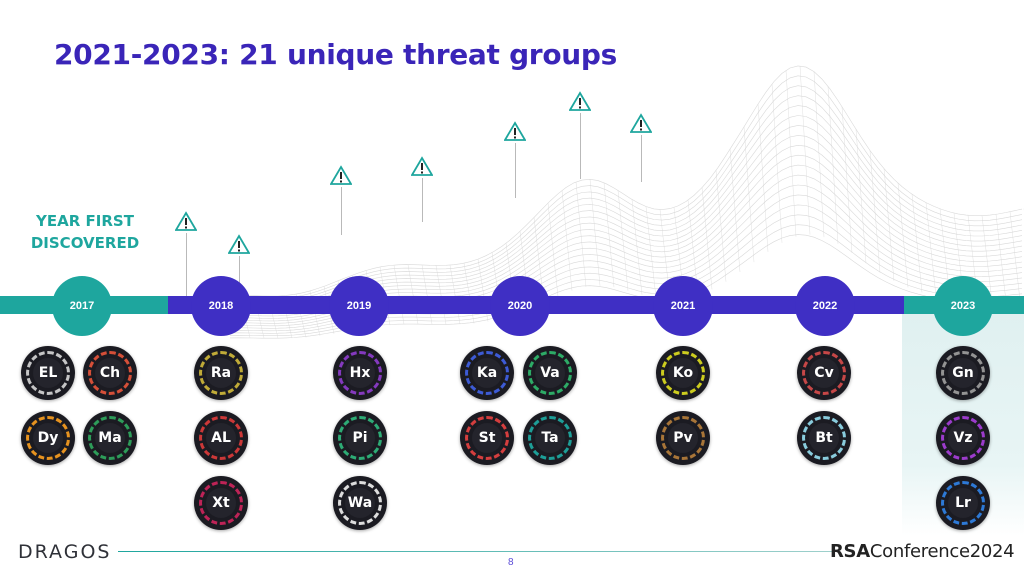 The image size is (1024, 576). What do you see at coordinates (992, 551) in the screenshot?
I see `rsa-logo-year: 2024` at bounding box center [992, 551].